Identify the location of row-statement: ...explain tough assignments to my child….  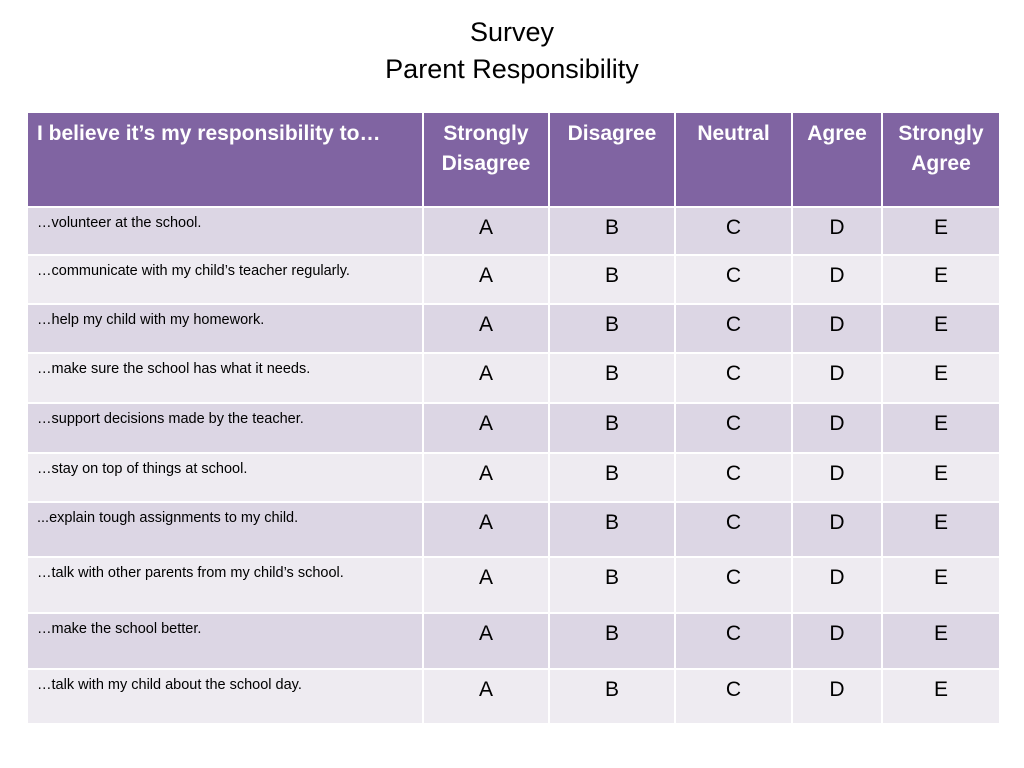
(225, 529).